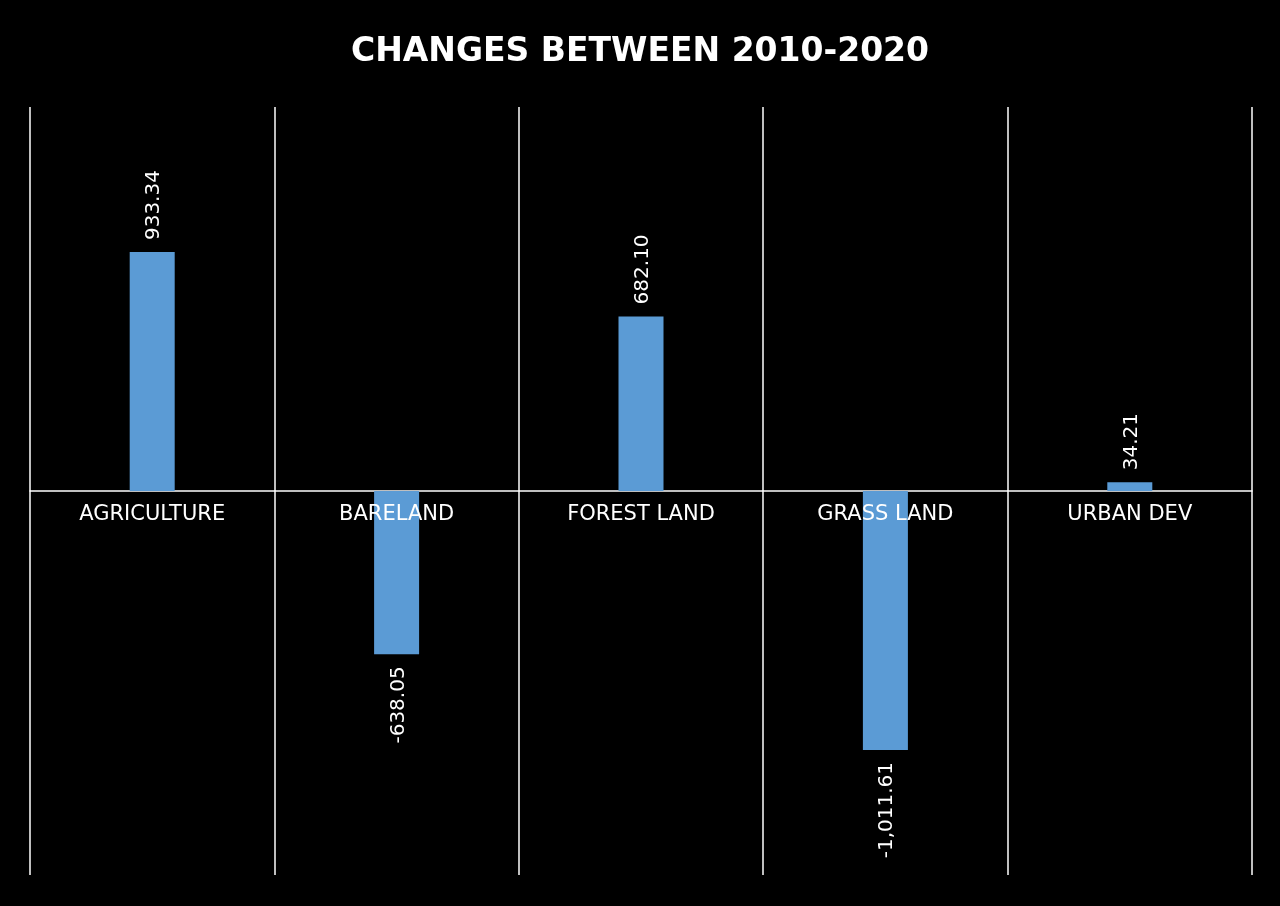  Describe the element at coordinates (1130, 513) in the screenshot. I see `x-tick-label: URBAN DEV` at that location.